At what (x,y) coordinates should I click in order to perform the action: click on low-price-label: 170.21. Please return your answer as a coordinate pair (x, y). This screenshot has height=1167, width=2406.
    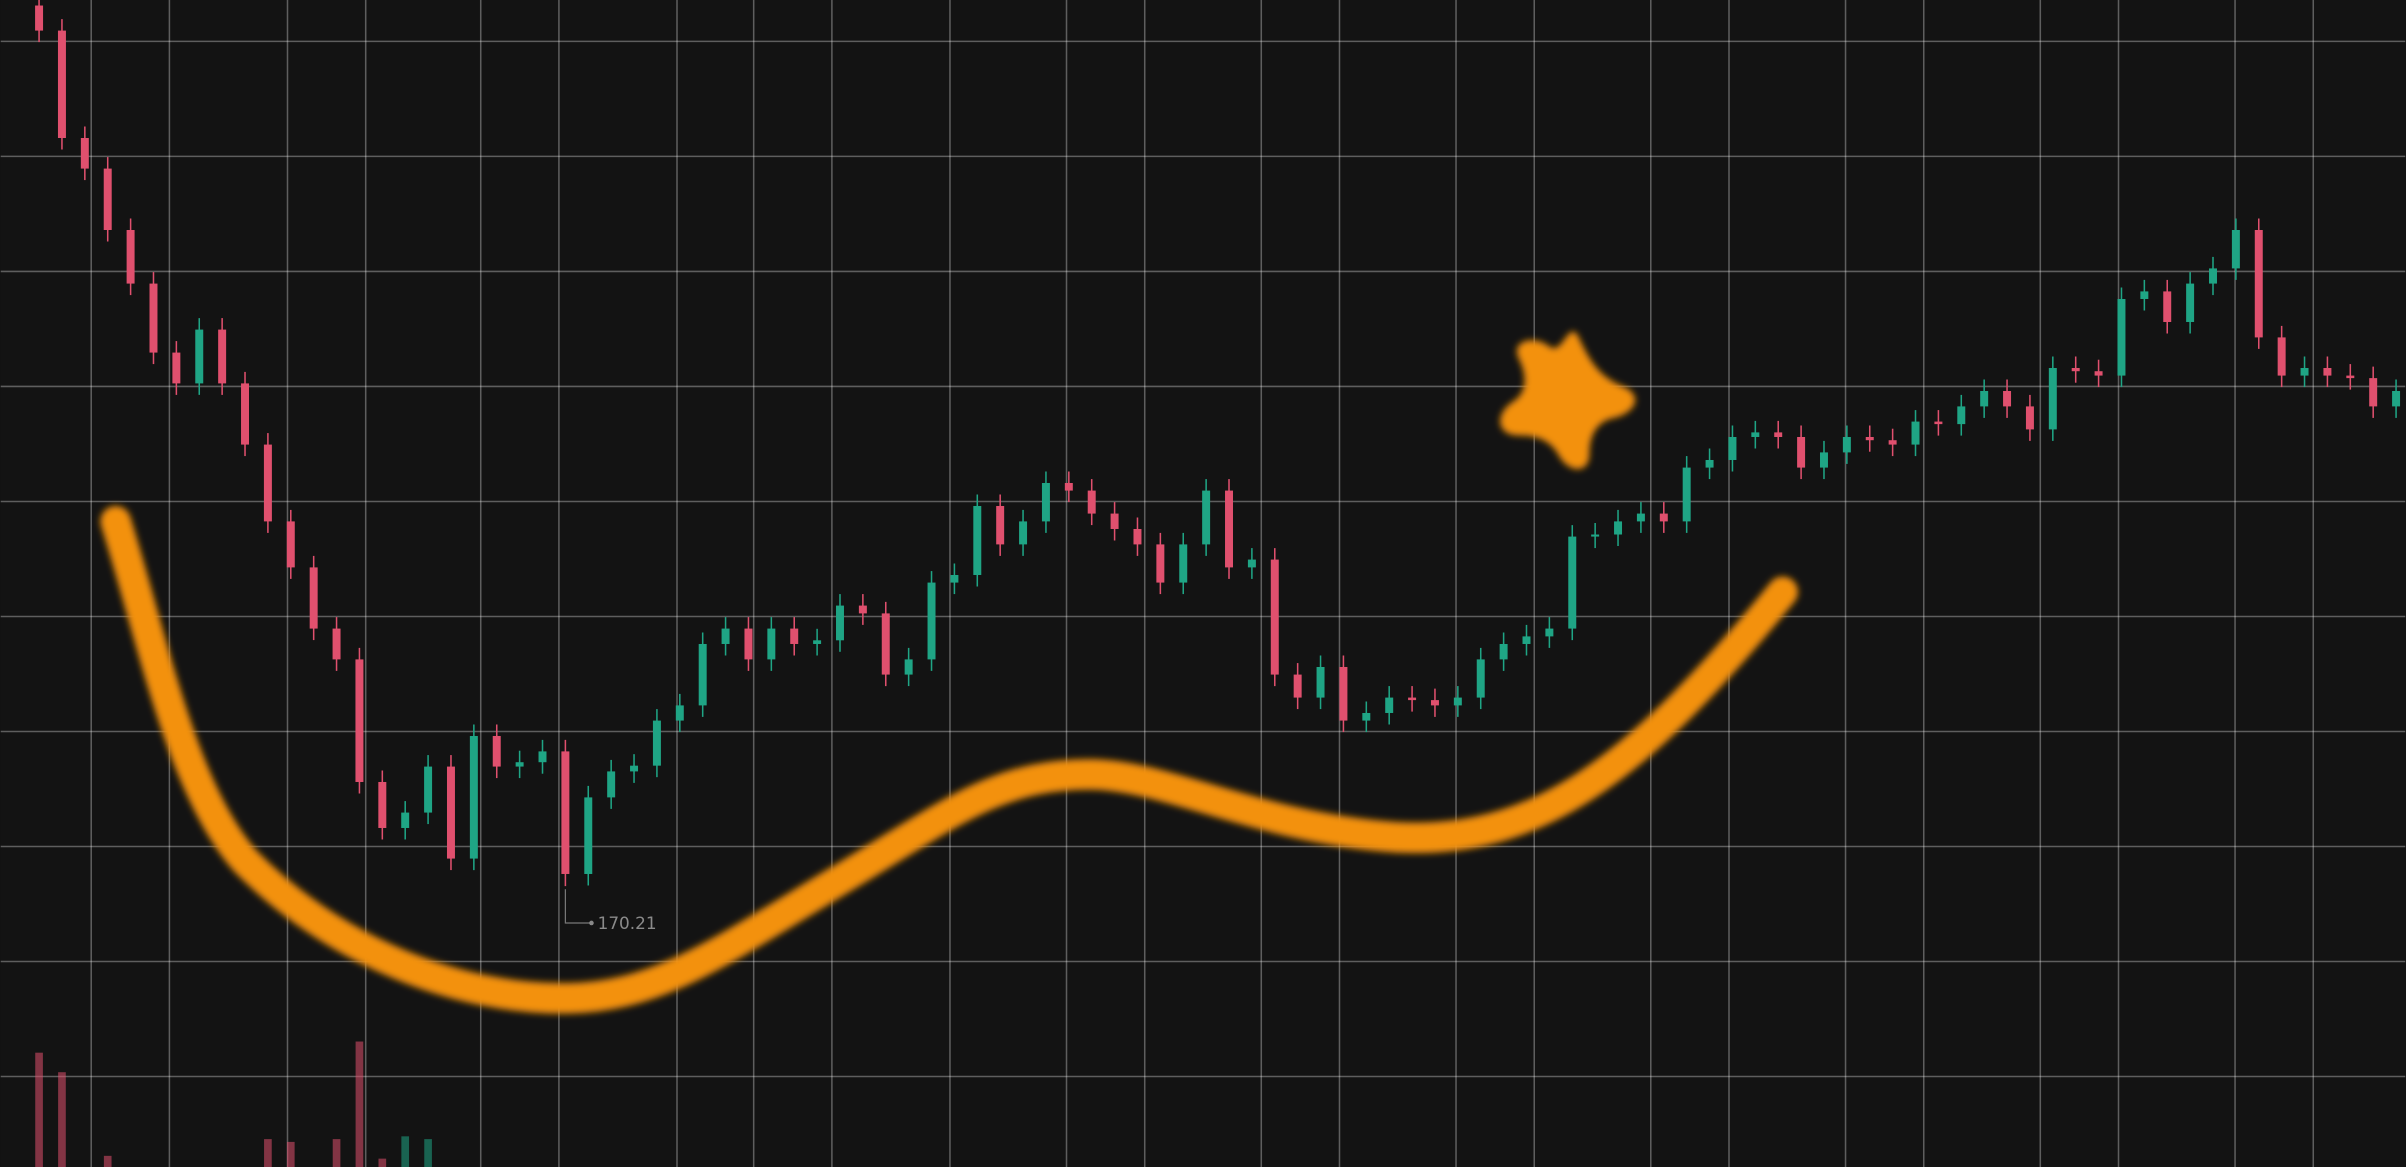
    Looking at the image, I should click on (627, 923).